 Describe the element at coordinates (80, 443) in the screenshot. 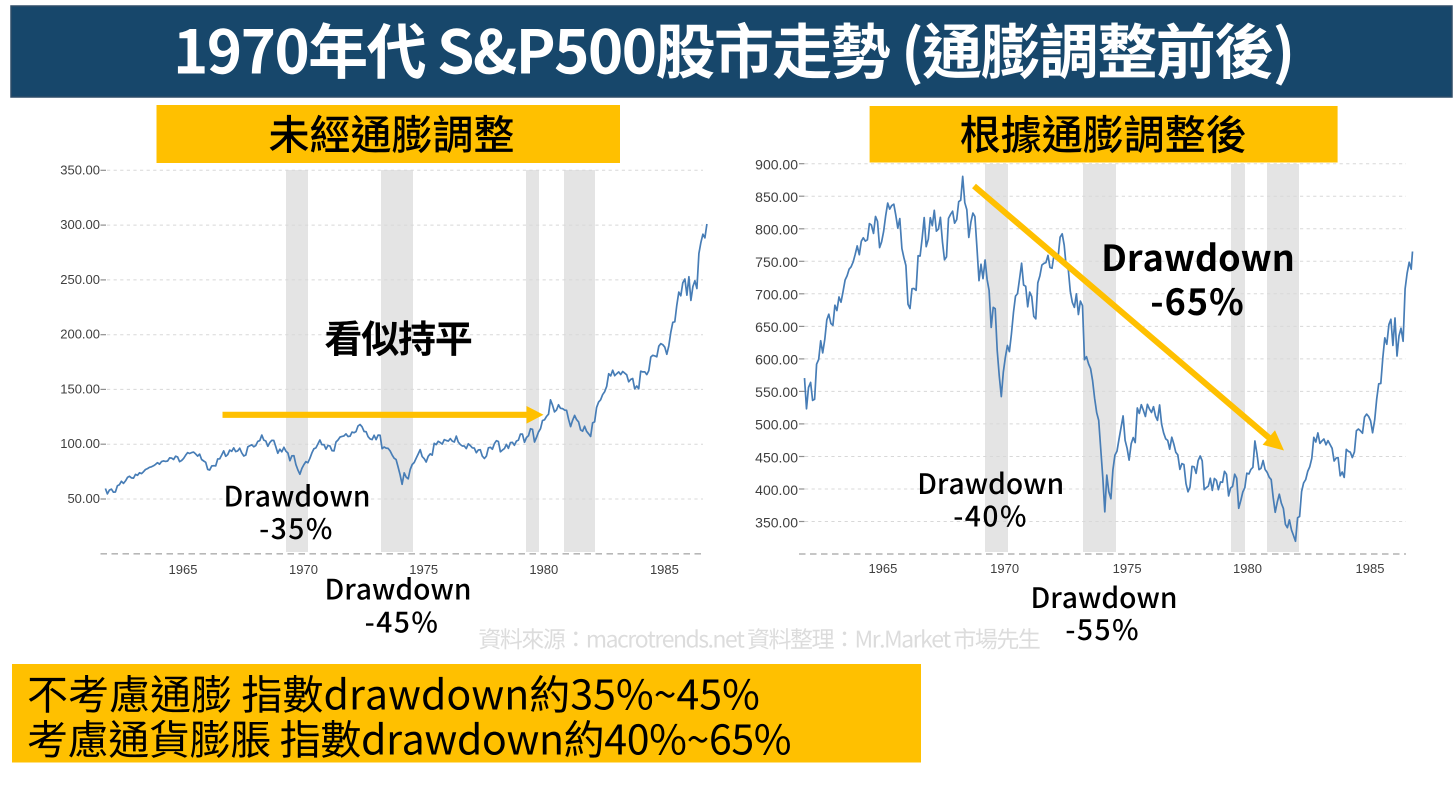

I see `svg-text: 100.00` at that location.